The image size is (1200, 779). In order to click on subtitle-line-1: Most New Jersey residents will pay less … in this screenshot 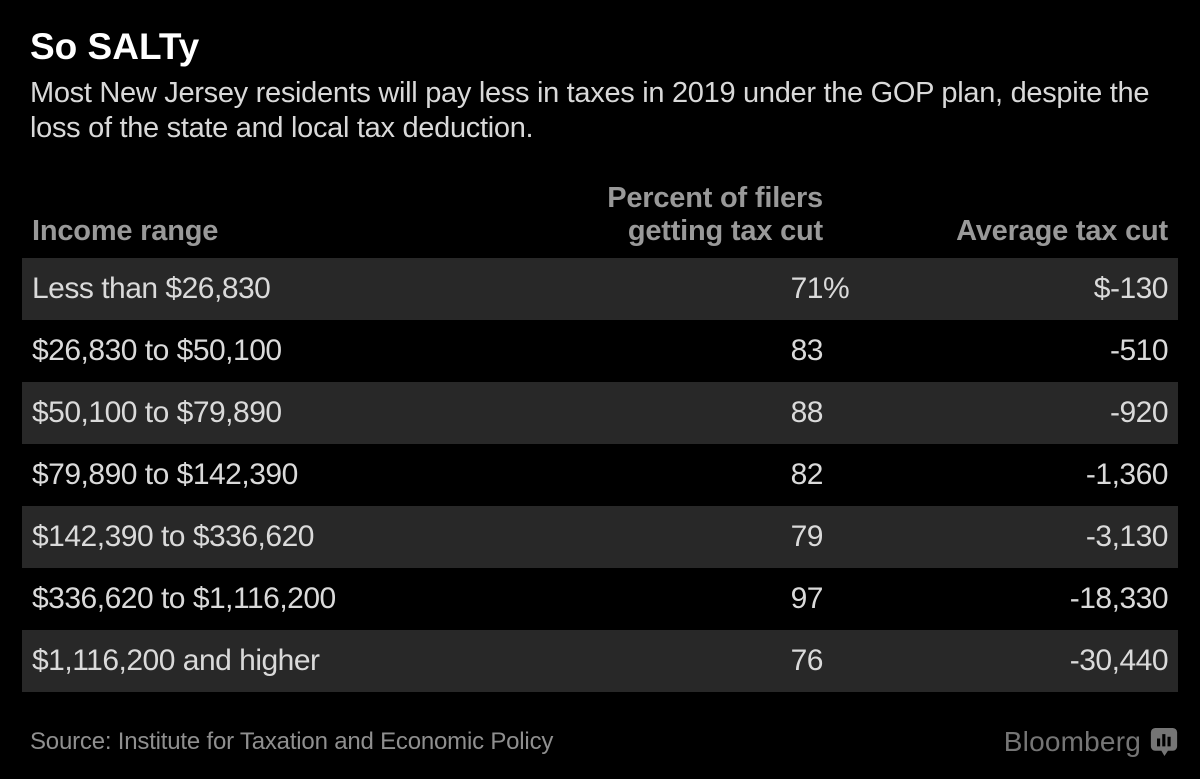, I will do `click(590, 93)`.